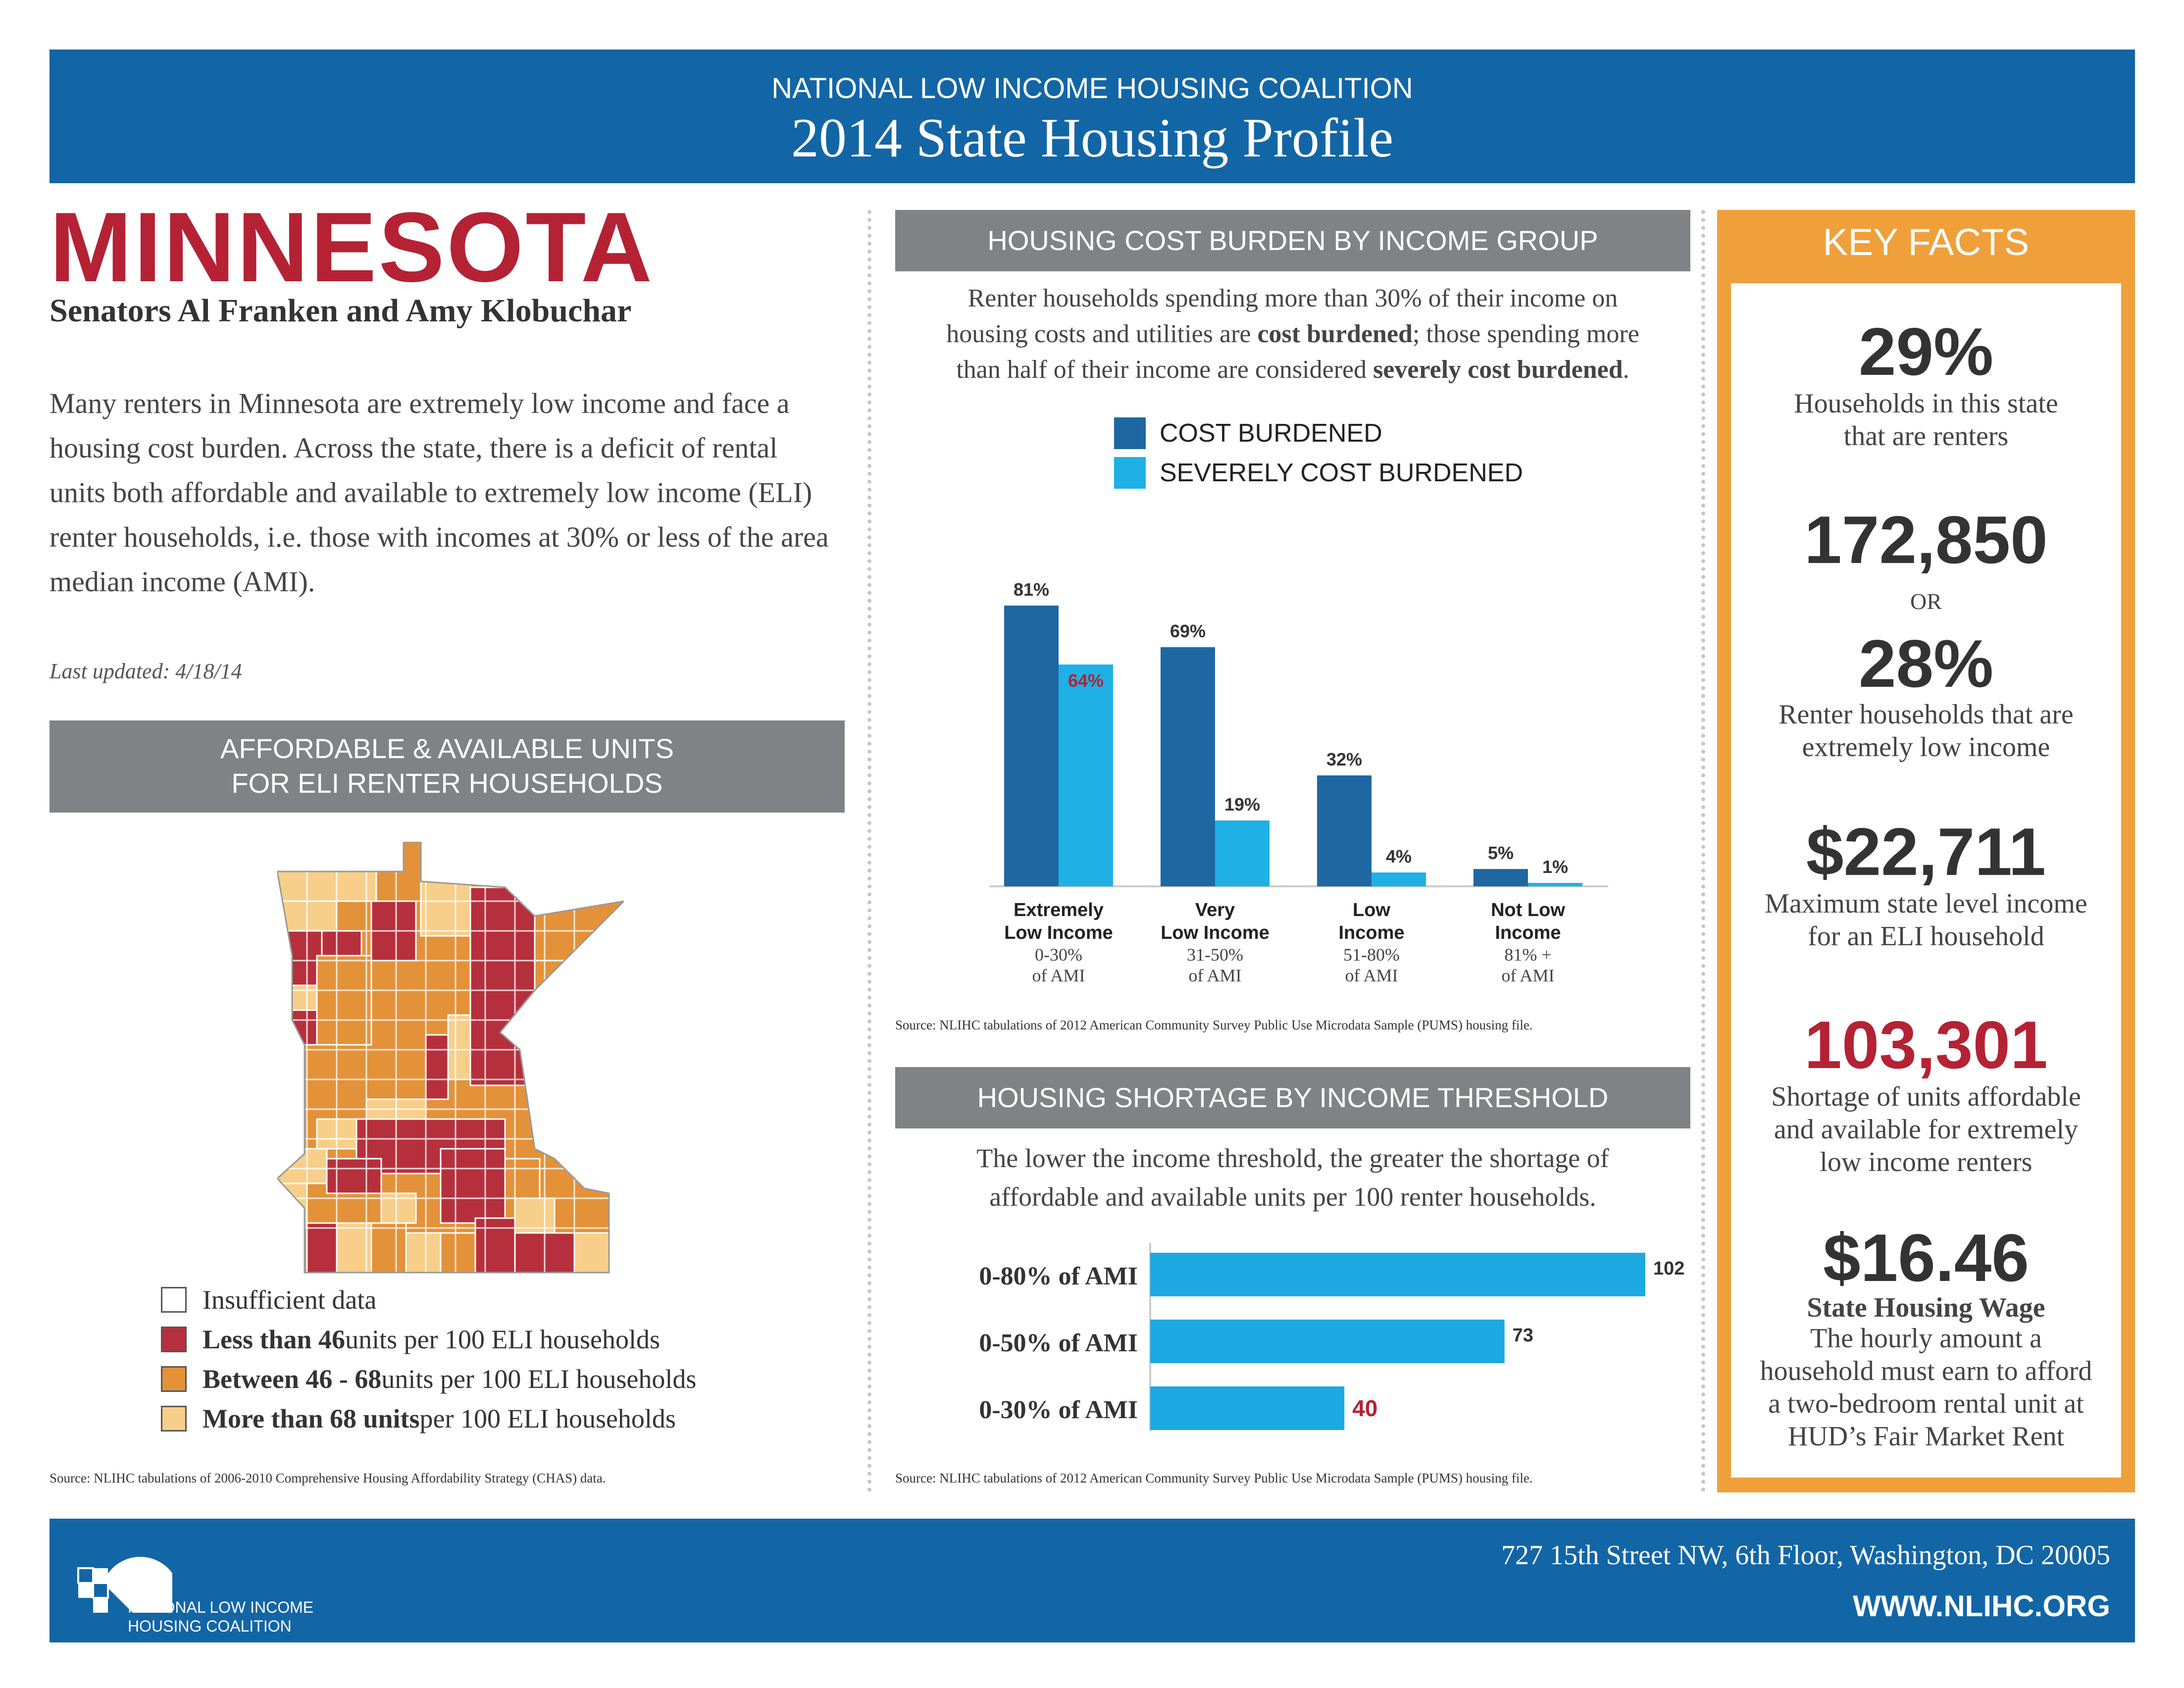 The image size is (2184, 1688). What do you see at coordinates (1130, 473) in the screenshot?
I see `legend-swatch-severe` at bounding box center [1130, 473].